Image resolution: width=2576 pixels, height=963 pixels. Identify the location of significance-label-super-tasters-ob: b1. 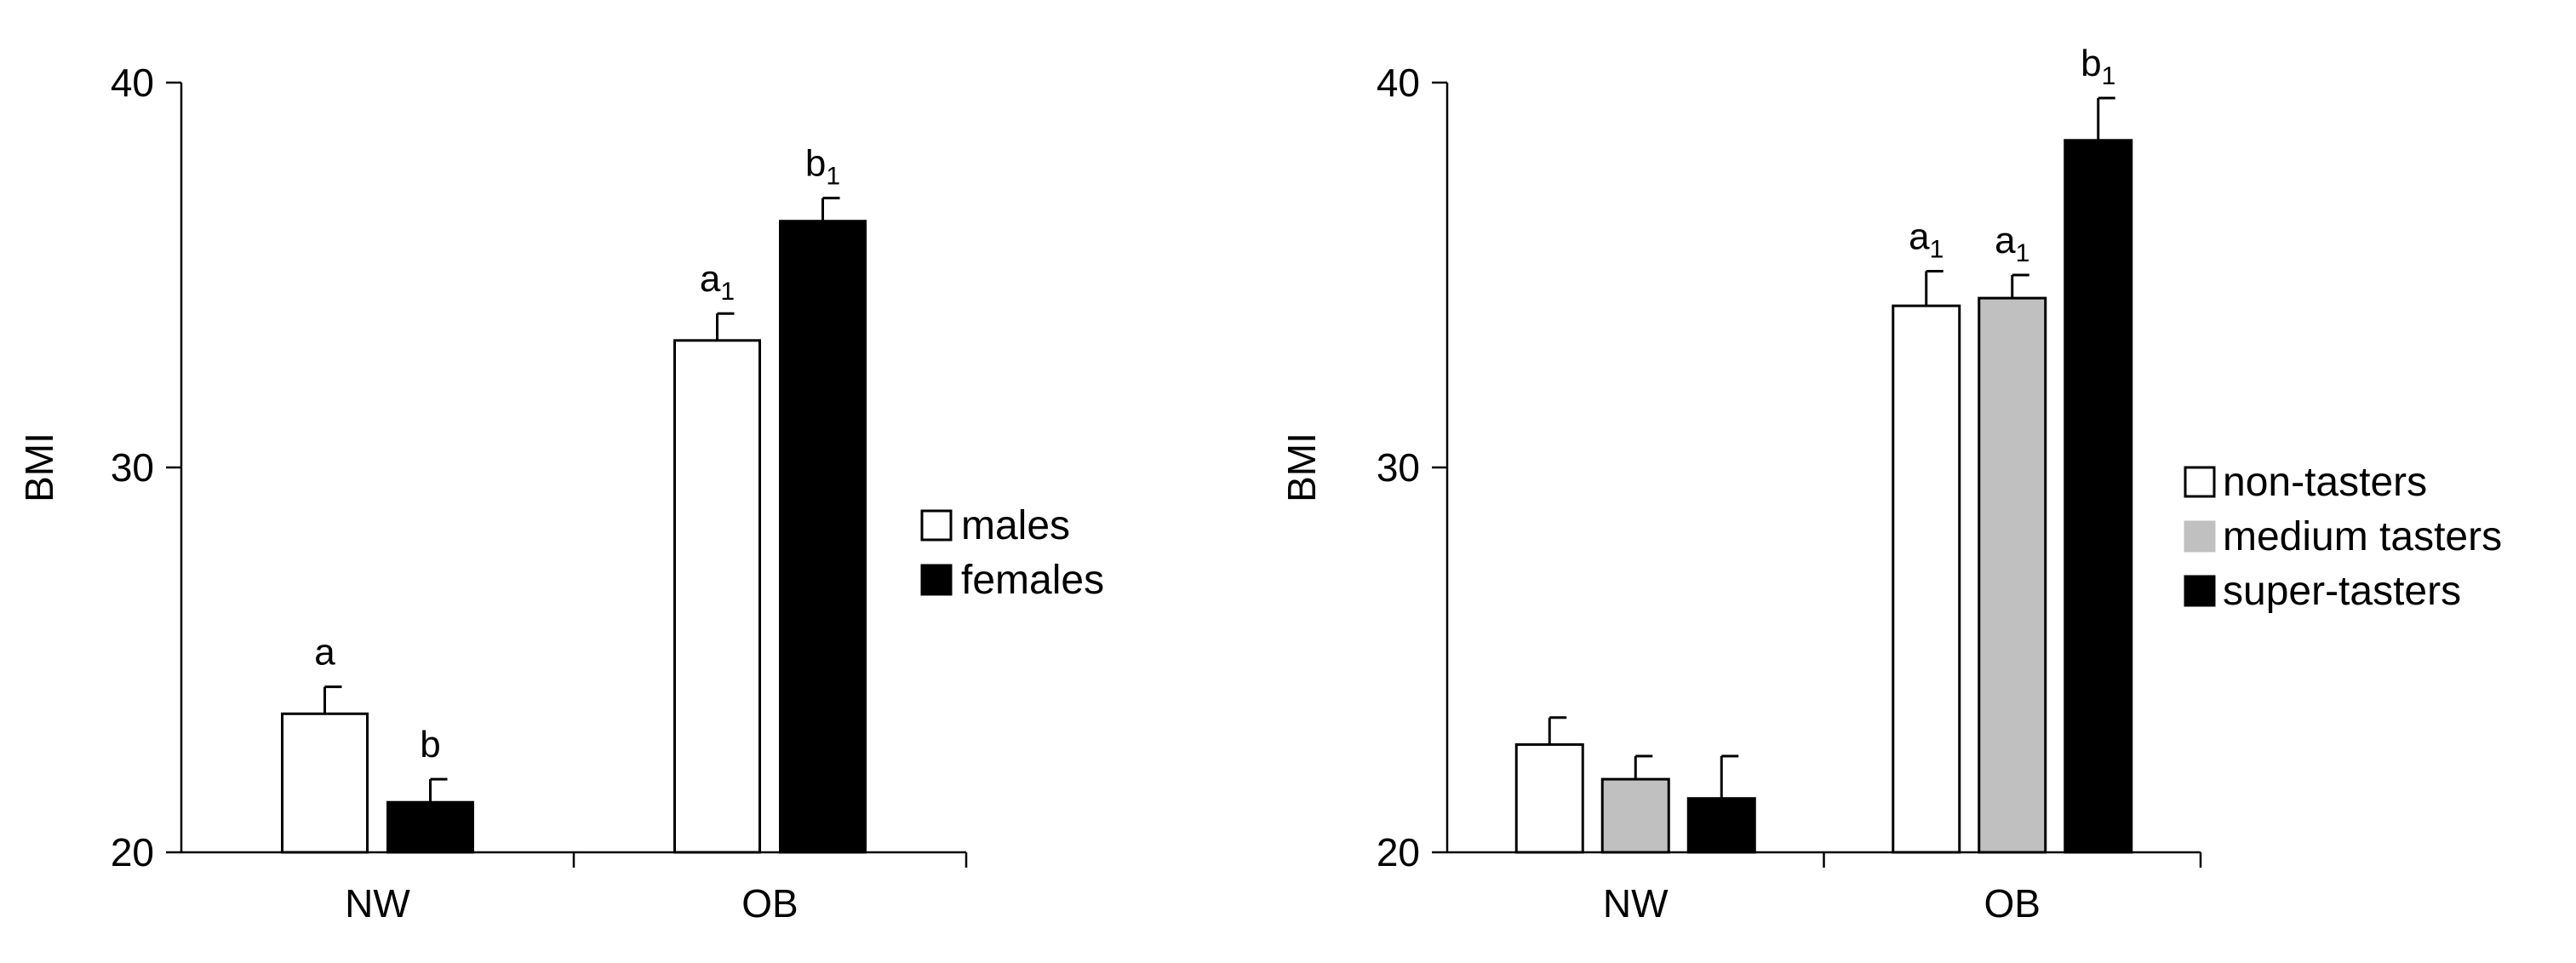
(2098, 66).